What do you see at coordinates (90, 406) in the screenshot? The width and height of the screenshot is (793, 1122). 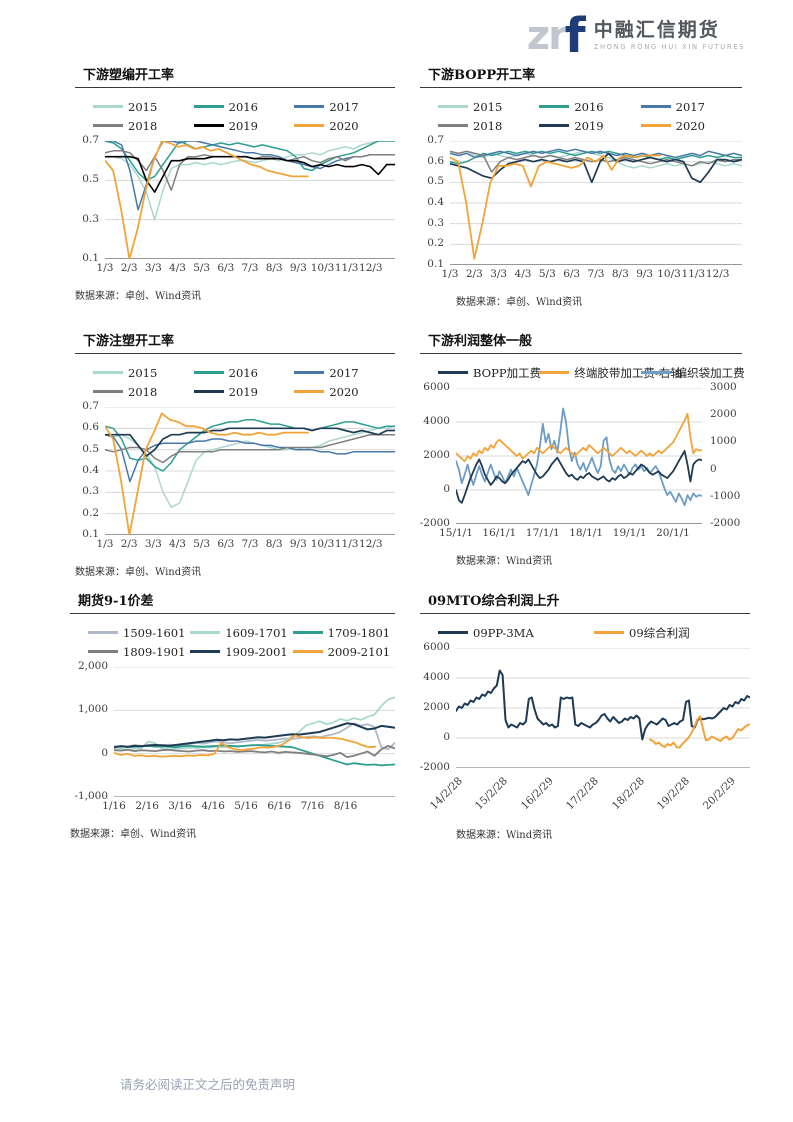 I see `y-axis-tick: 0.7` at bounding box center [90, 406].